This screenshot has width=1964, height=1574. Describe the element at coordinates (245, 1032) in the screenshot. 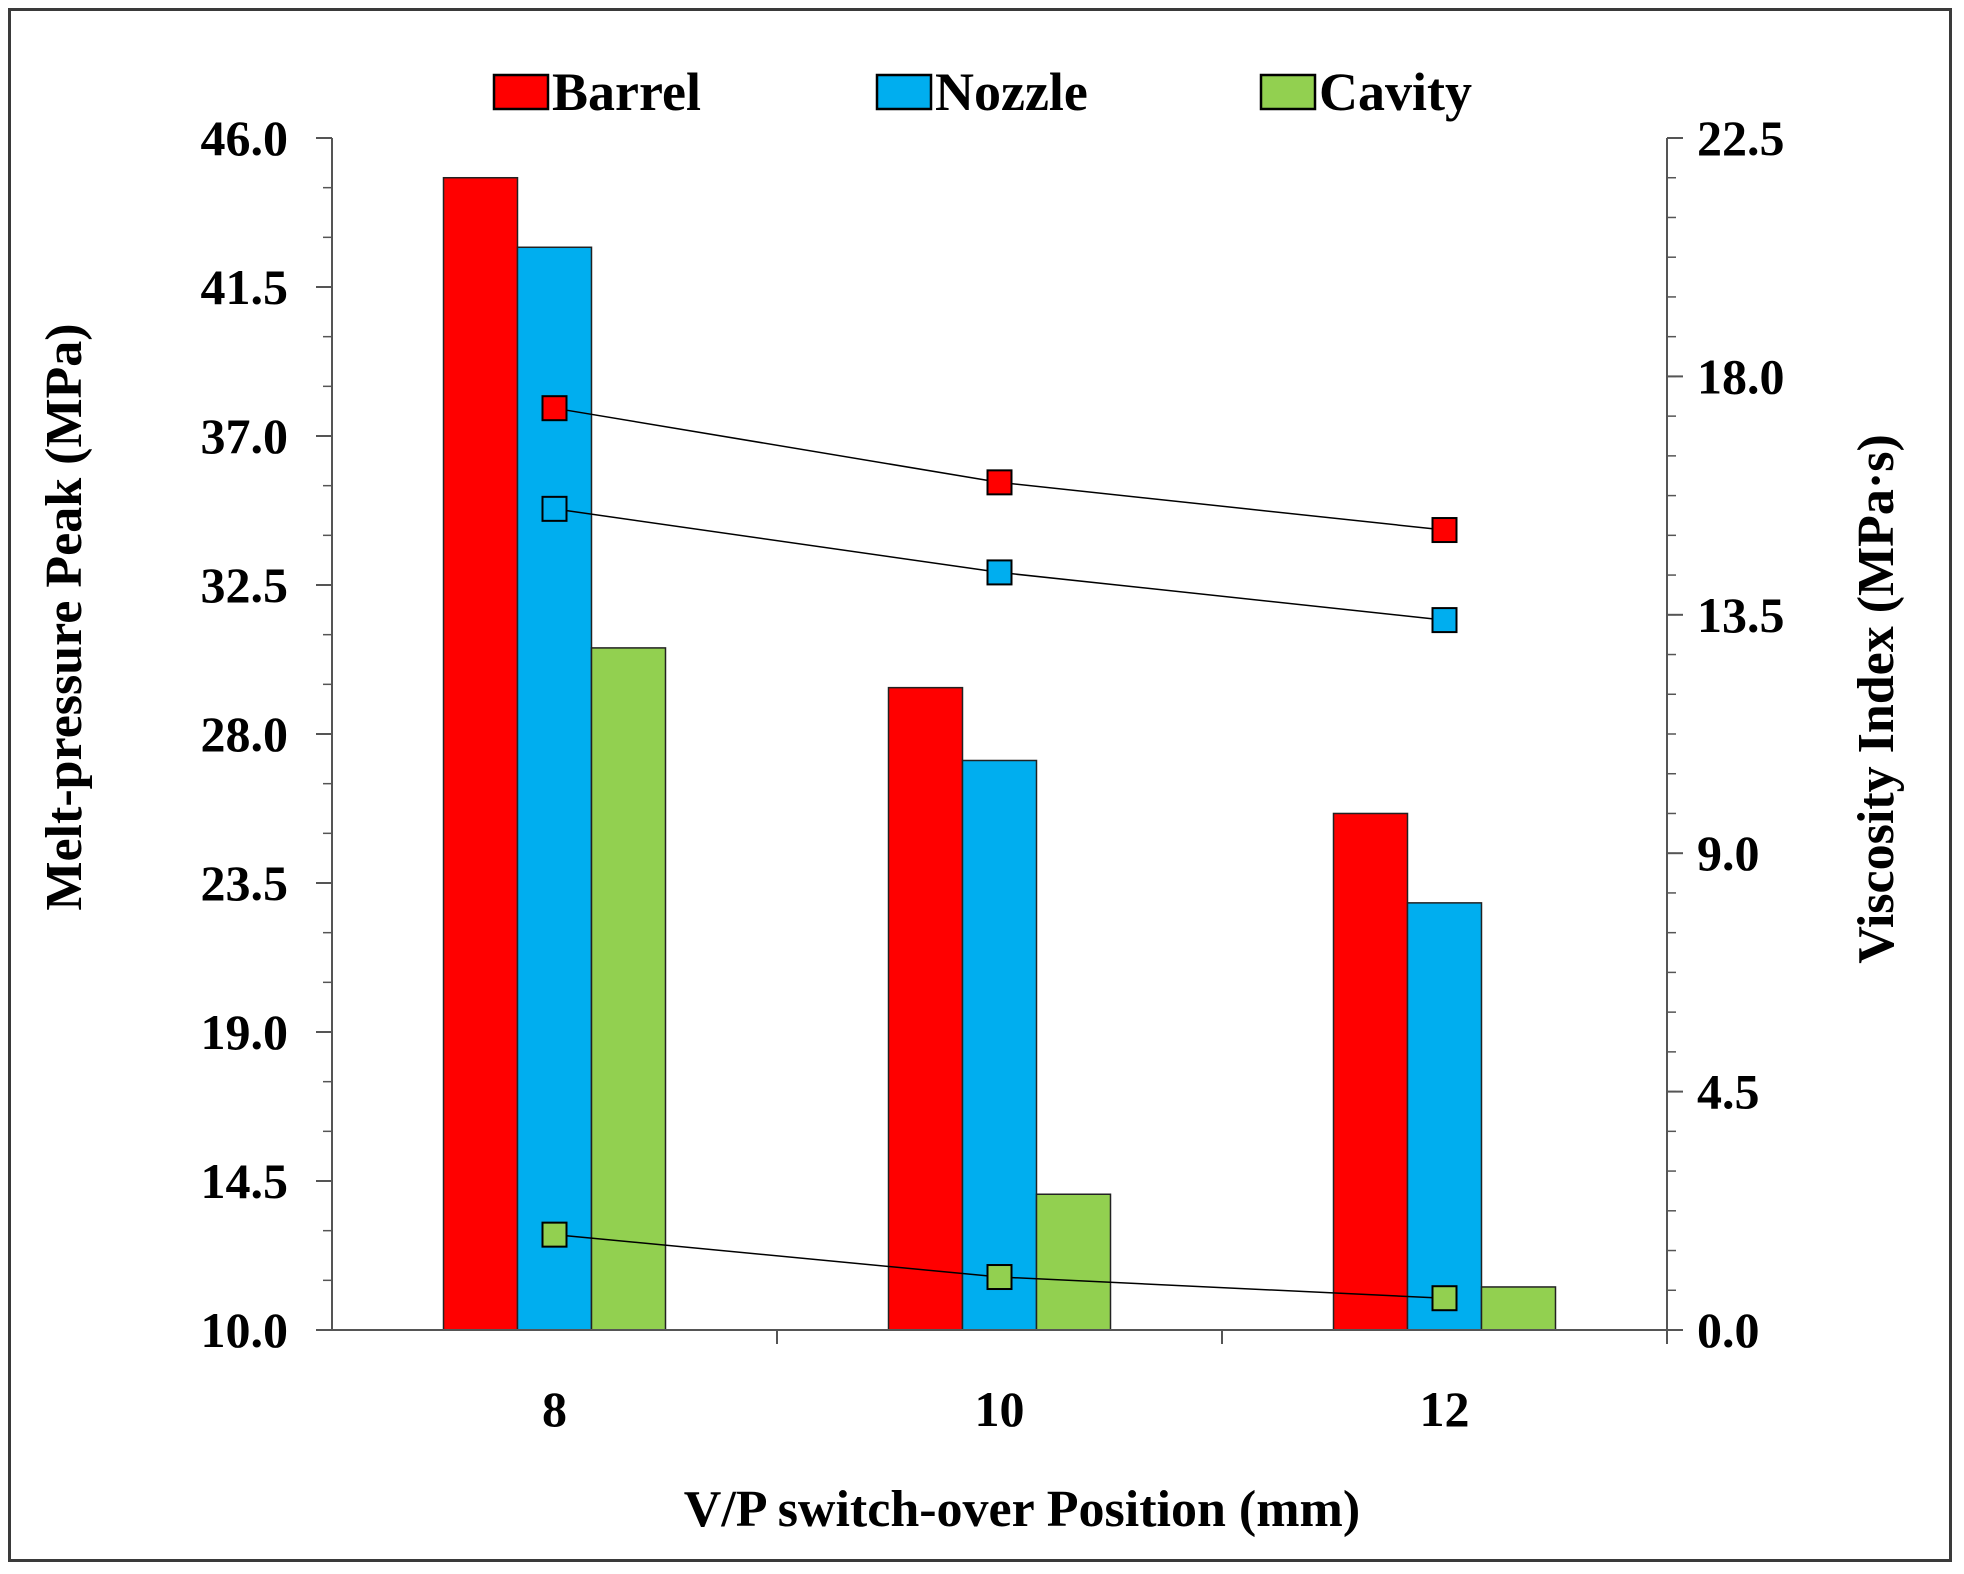

I see `y-tick-label: 19.0` at that location.